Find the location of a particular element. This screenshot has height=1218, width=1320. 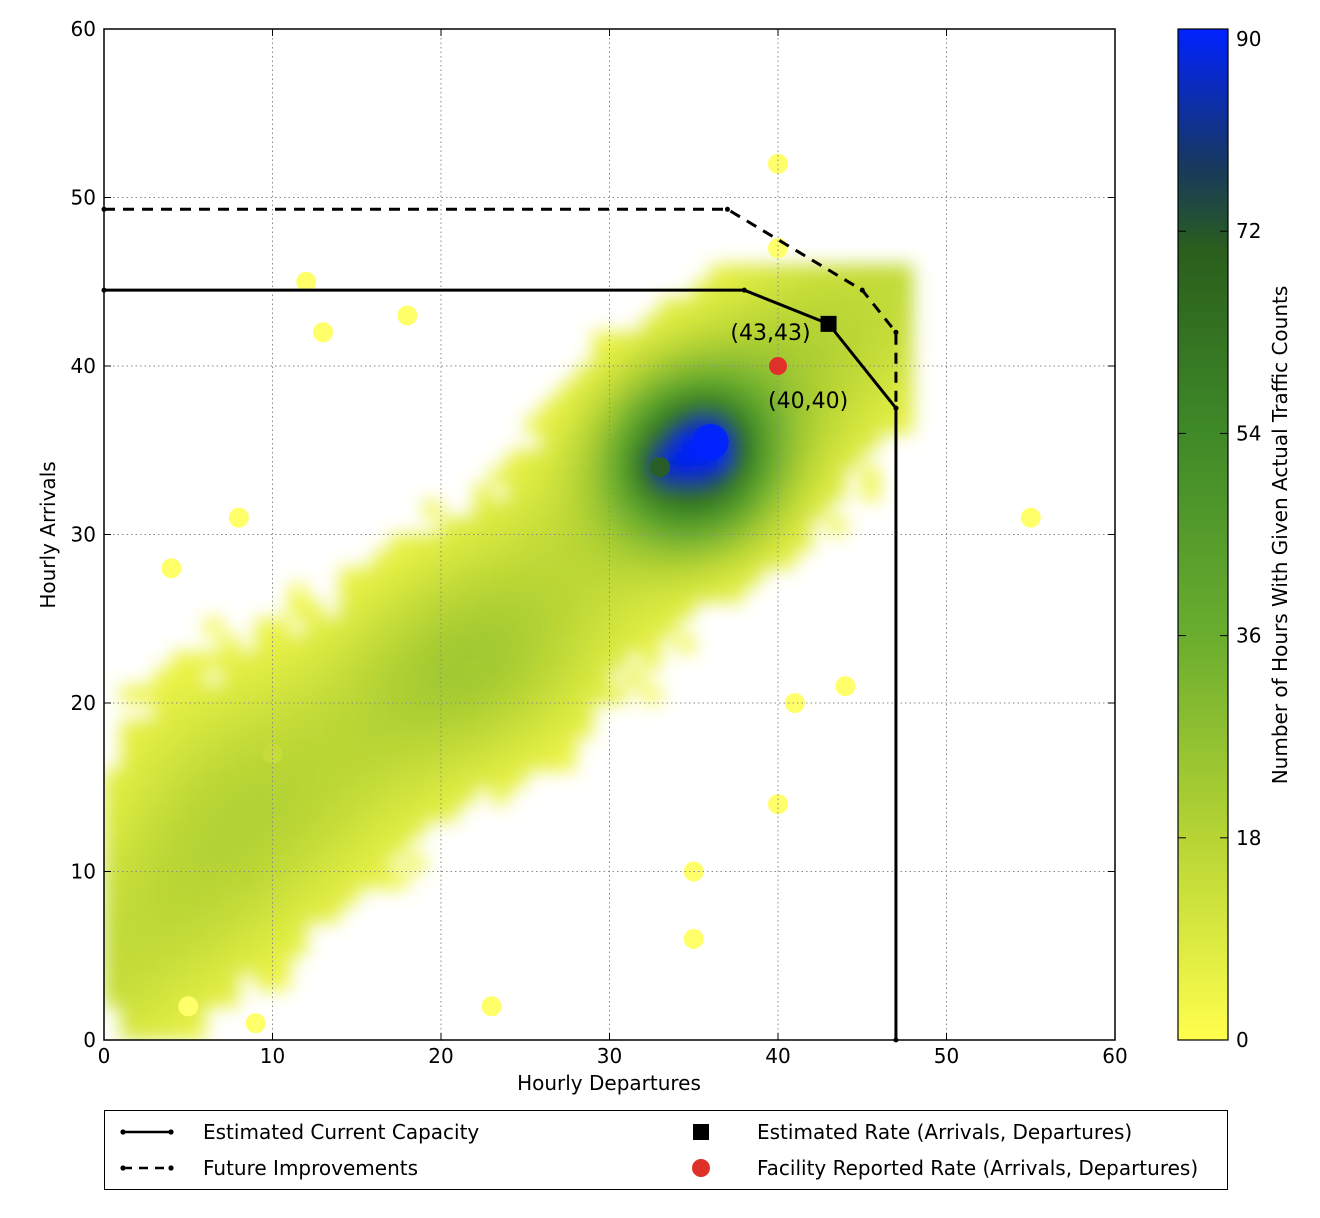

legend-item-future-improvements: Future Improvements is located at coordinates (267, 1168).